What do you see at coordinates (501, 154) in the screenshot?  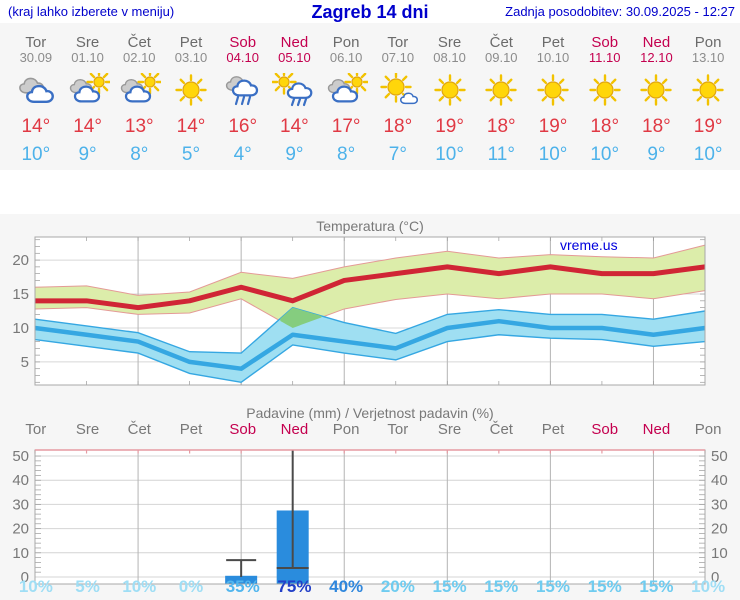 I see `low-temperature: 11°` at bounding box center [501, 154].